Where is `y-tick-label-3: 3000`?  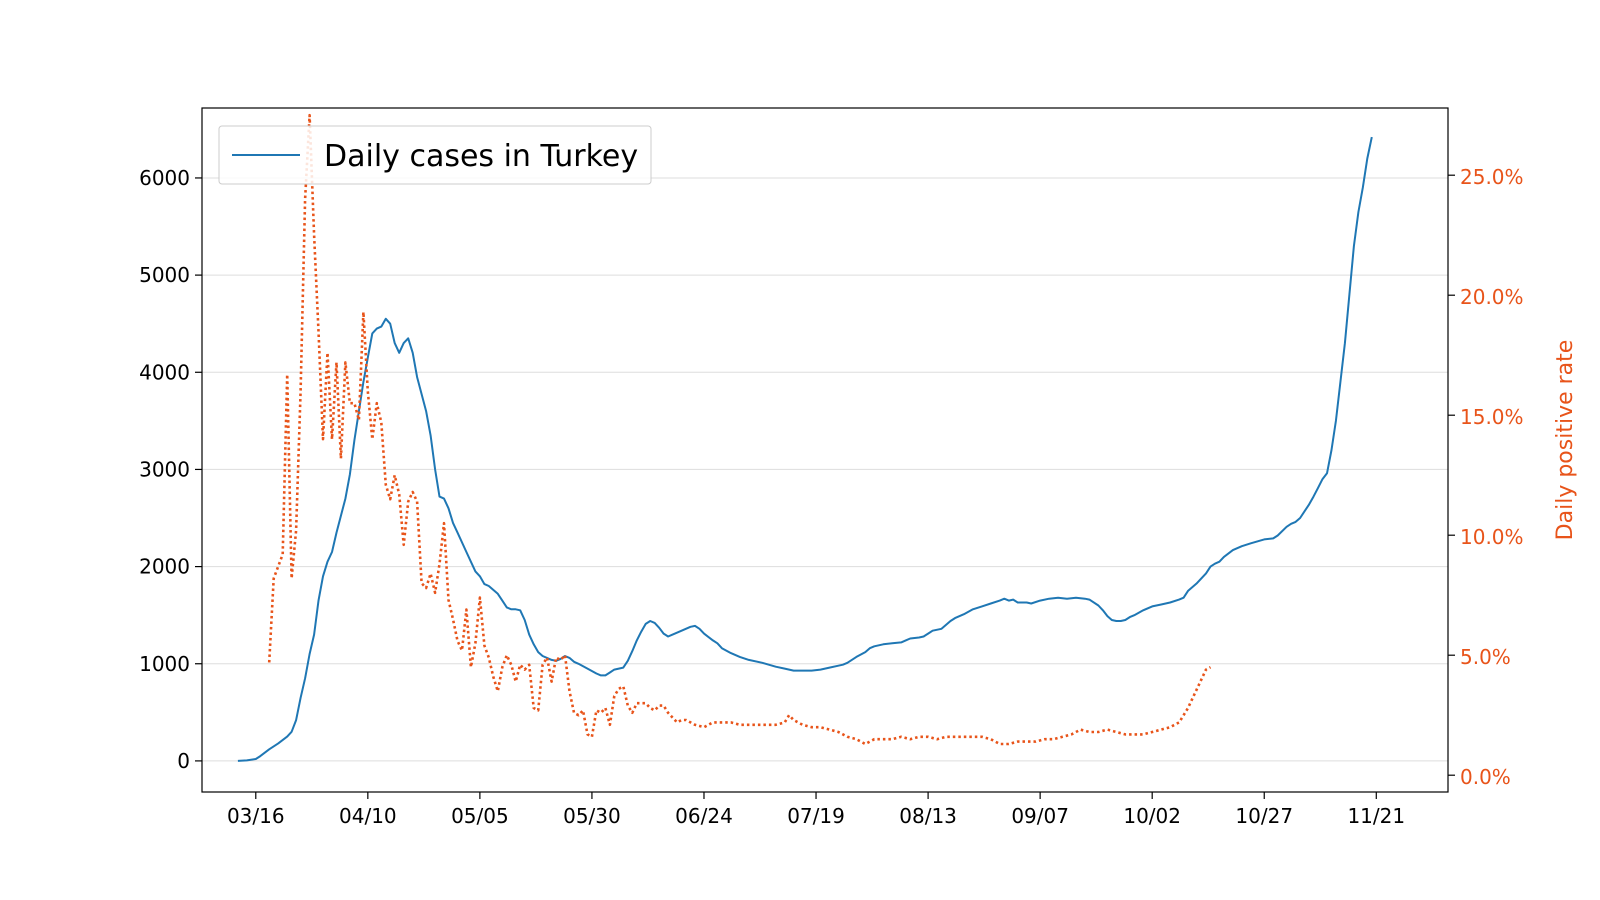
y-tick-label-3: 3000 is located at coordinates (164, 469).